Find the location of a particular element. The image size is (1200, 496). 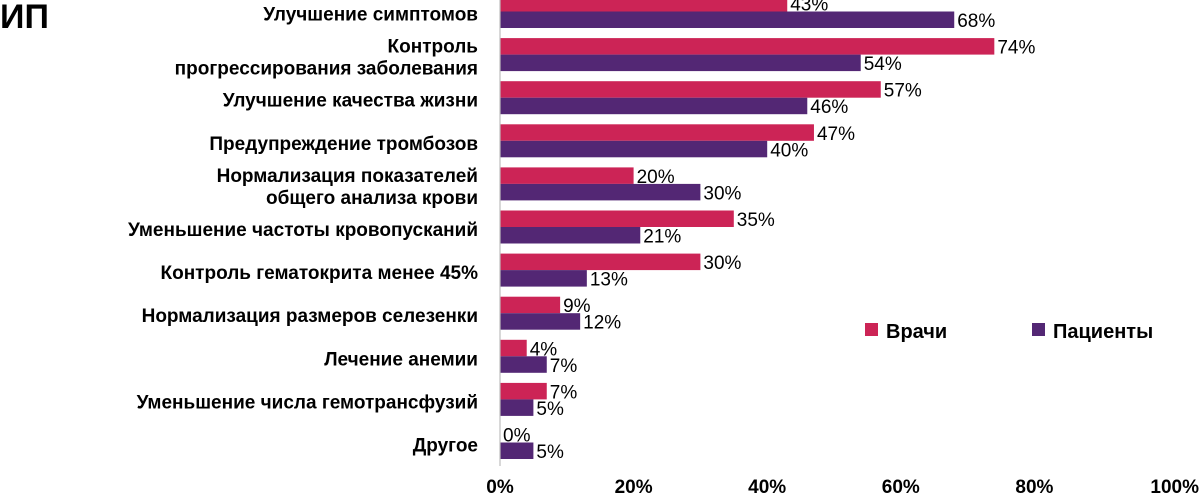

category-label-7: Нормализация размеров селезенки is located at coordinates (310, 316).